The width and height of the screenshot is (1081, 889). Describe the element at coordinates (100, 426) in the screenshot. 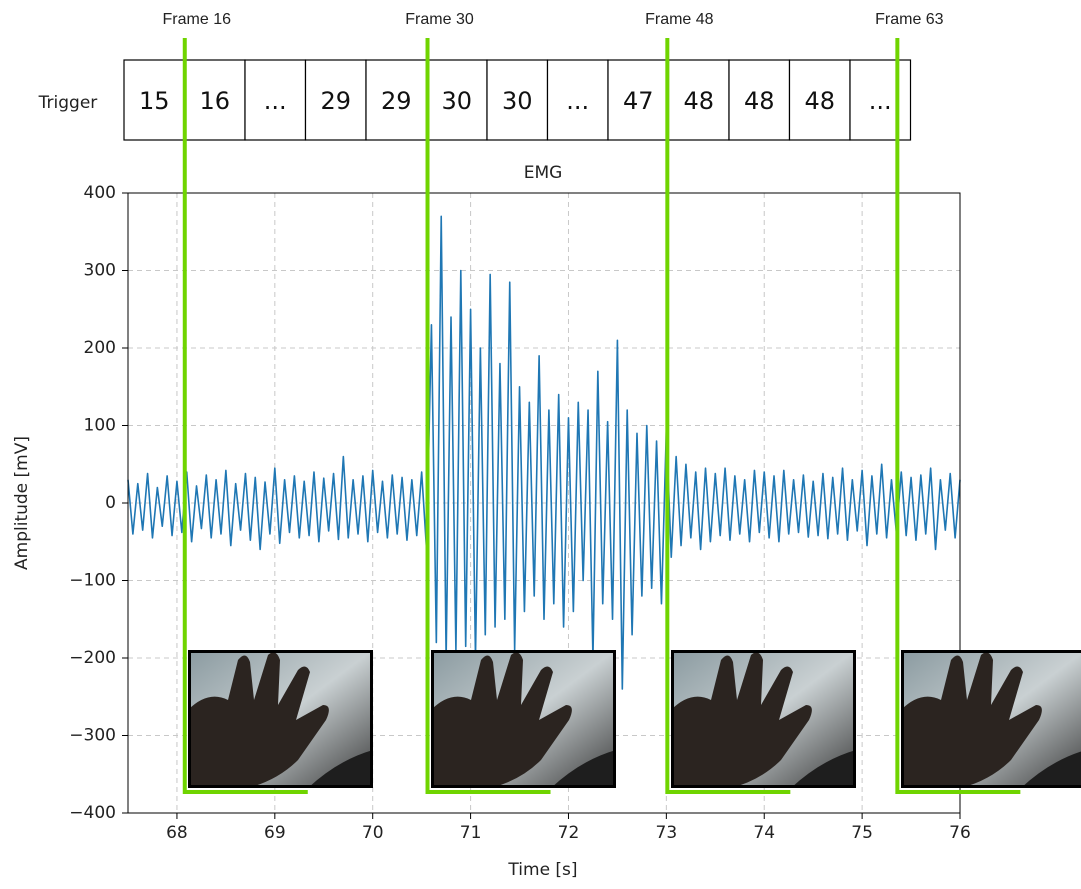

I see `y-tick-label: 100` at that location.